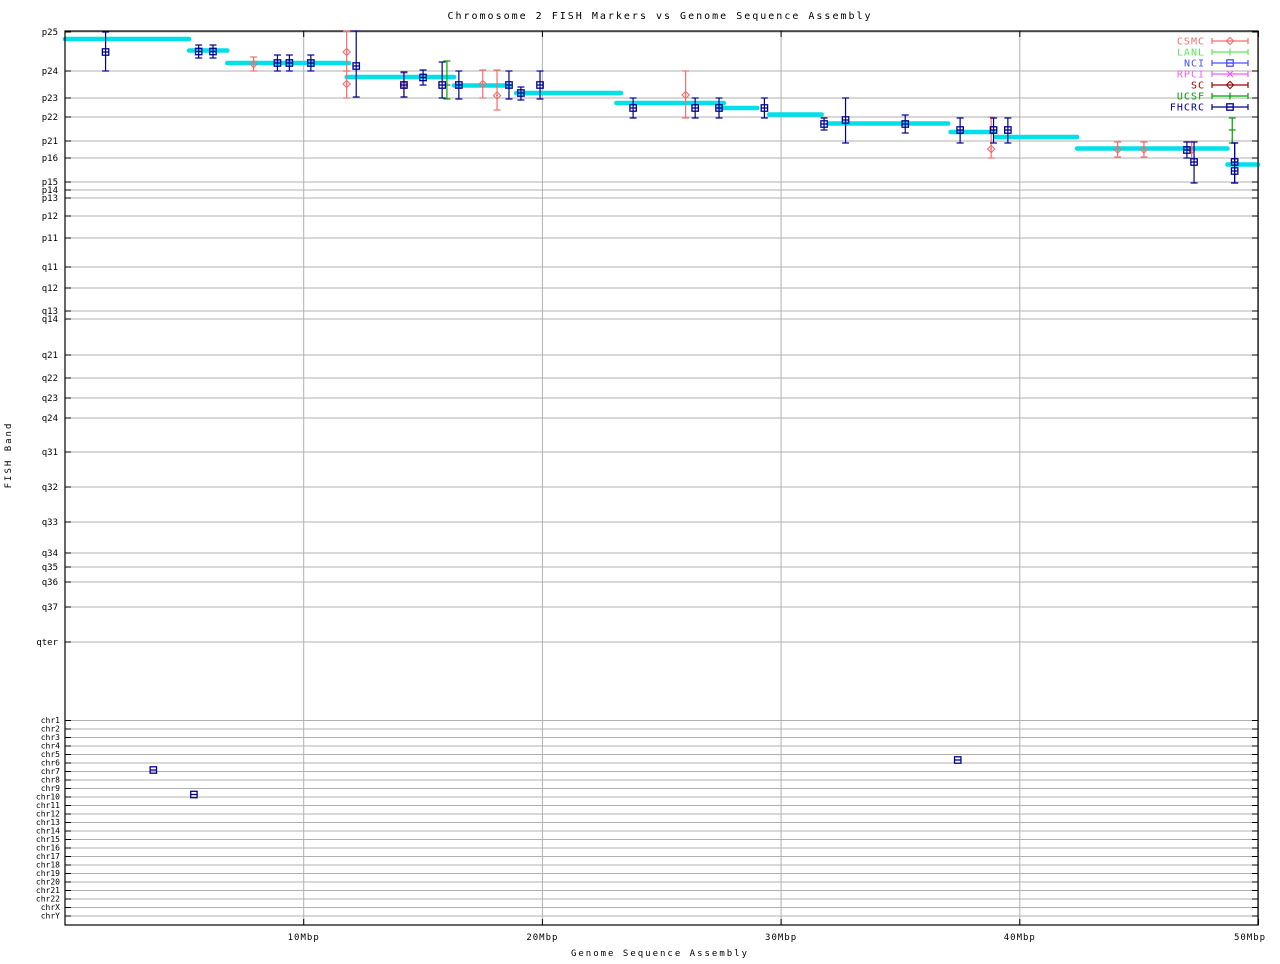 This screenshot has height=964, width=1280. What do you see at coordinates (1213, 75) in the screenshot?
I see `legend-entry-rpci: RPCI` at bounding box center [1213, 75].